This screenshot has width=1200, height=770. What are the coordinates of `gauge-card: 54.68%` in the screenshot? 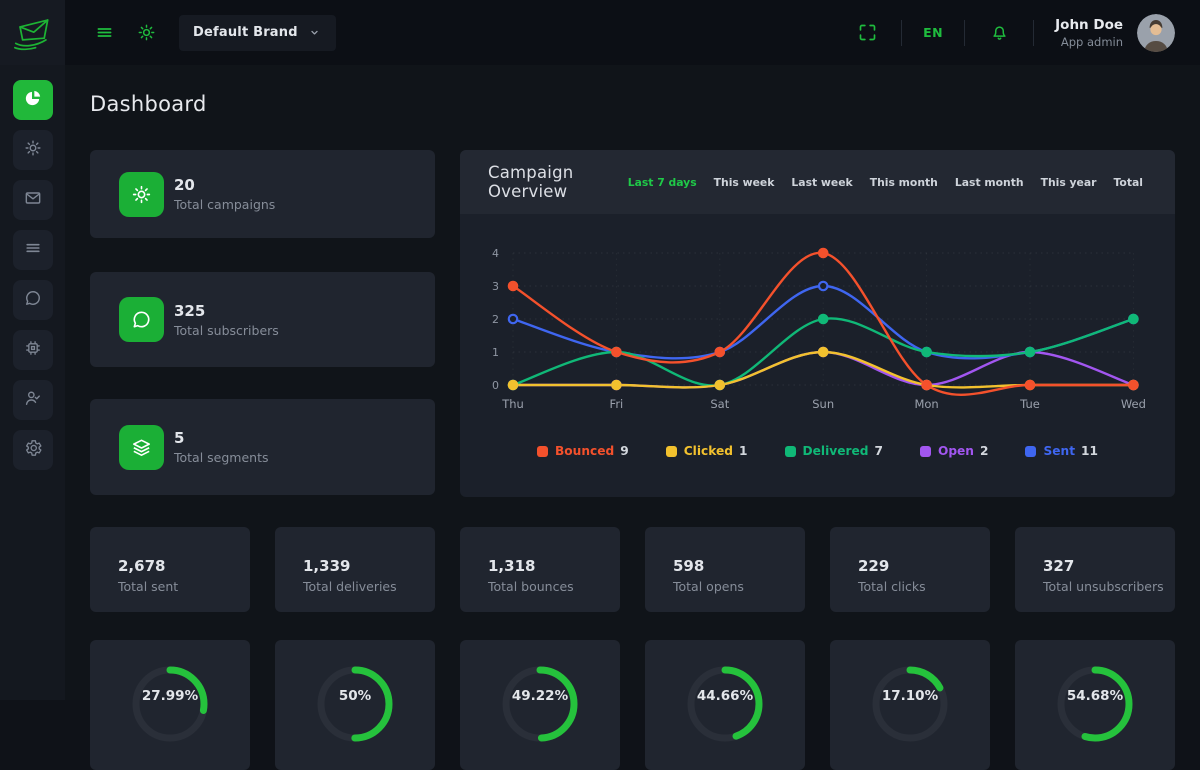 It's located at (1095, 705).